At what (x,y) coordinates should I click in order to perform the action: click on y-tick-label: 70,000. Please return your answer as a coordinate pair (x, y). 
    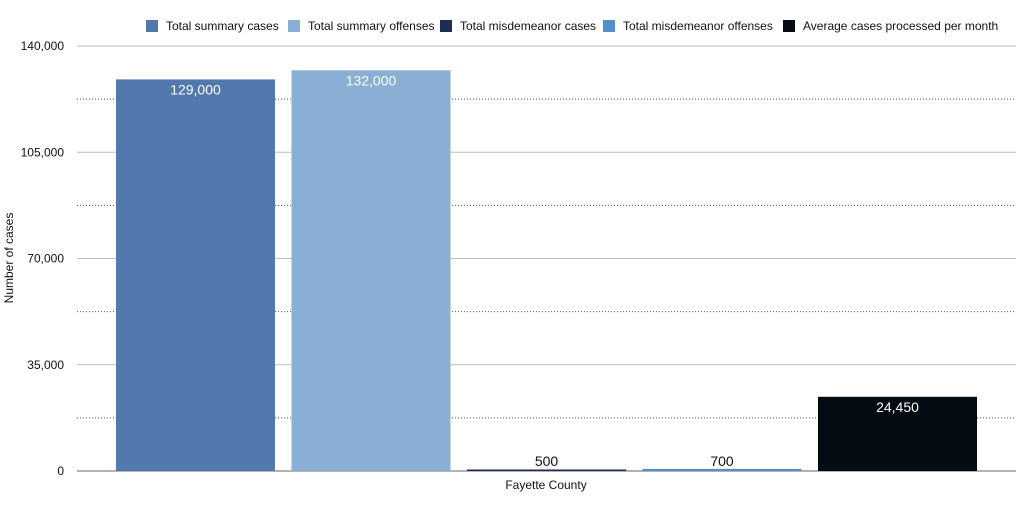
    Looking at the image, I should click on (45, 259).